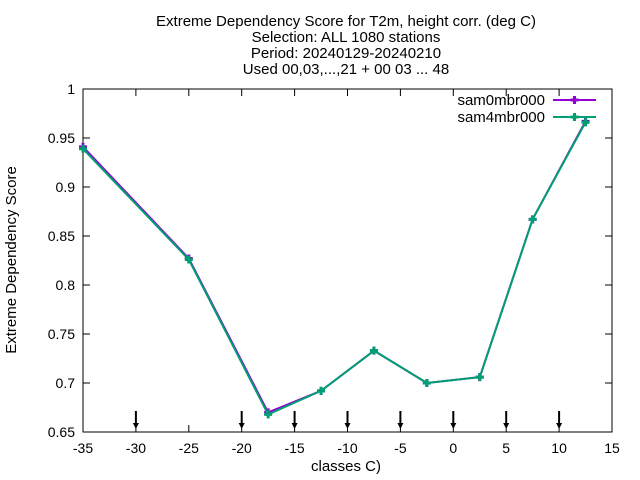  What do you see at coordinates (61, 334) in the screenshot?
I see `y-tick-label: 0.75` at bounding box center [61, 334].